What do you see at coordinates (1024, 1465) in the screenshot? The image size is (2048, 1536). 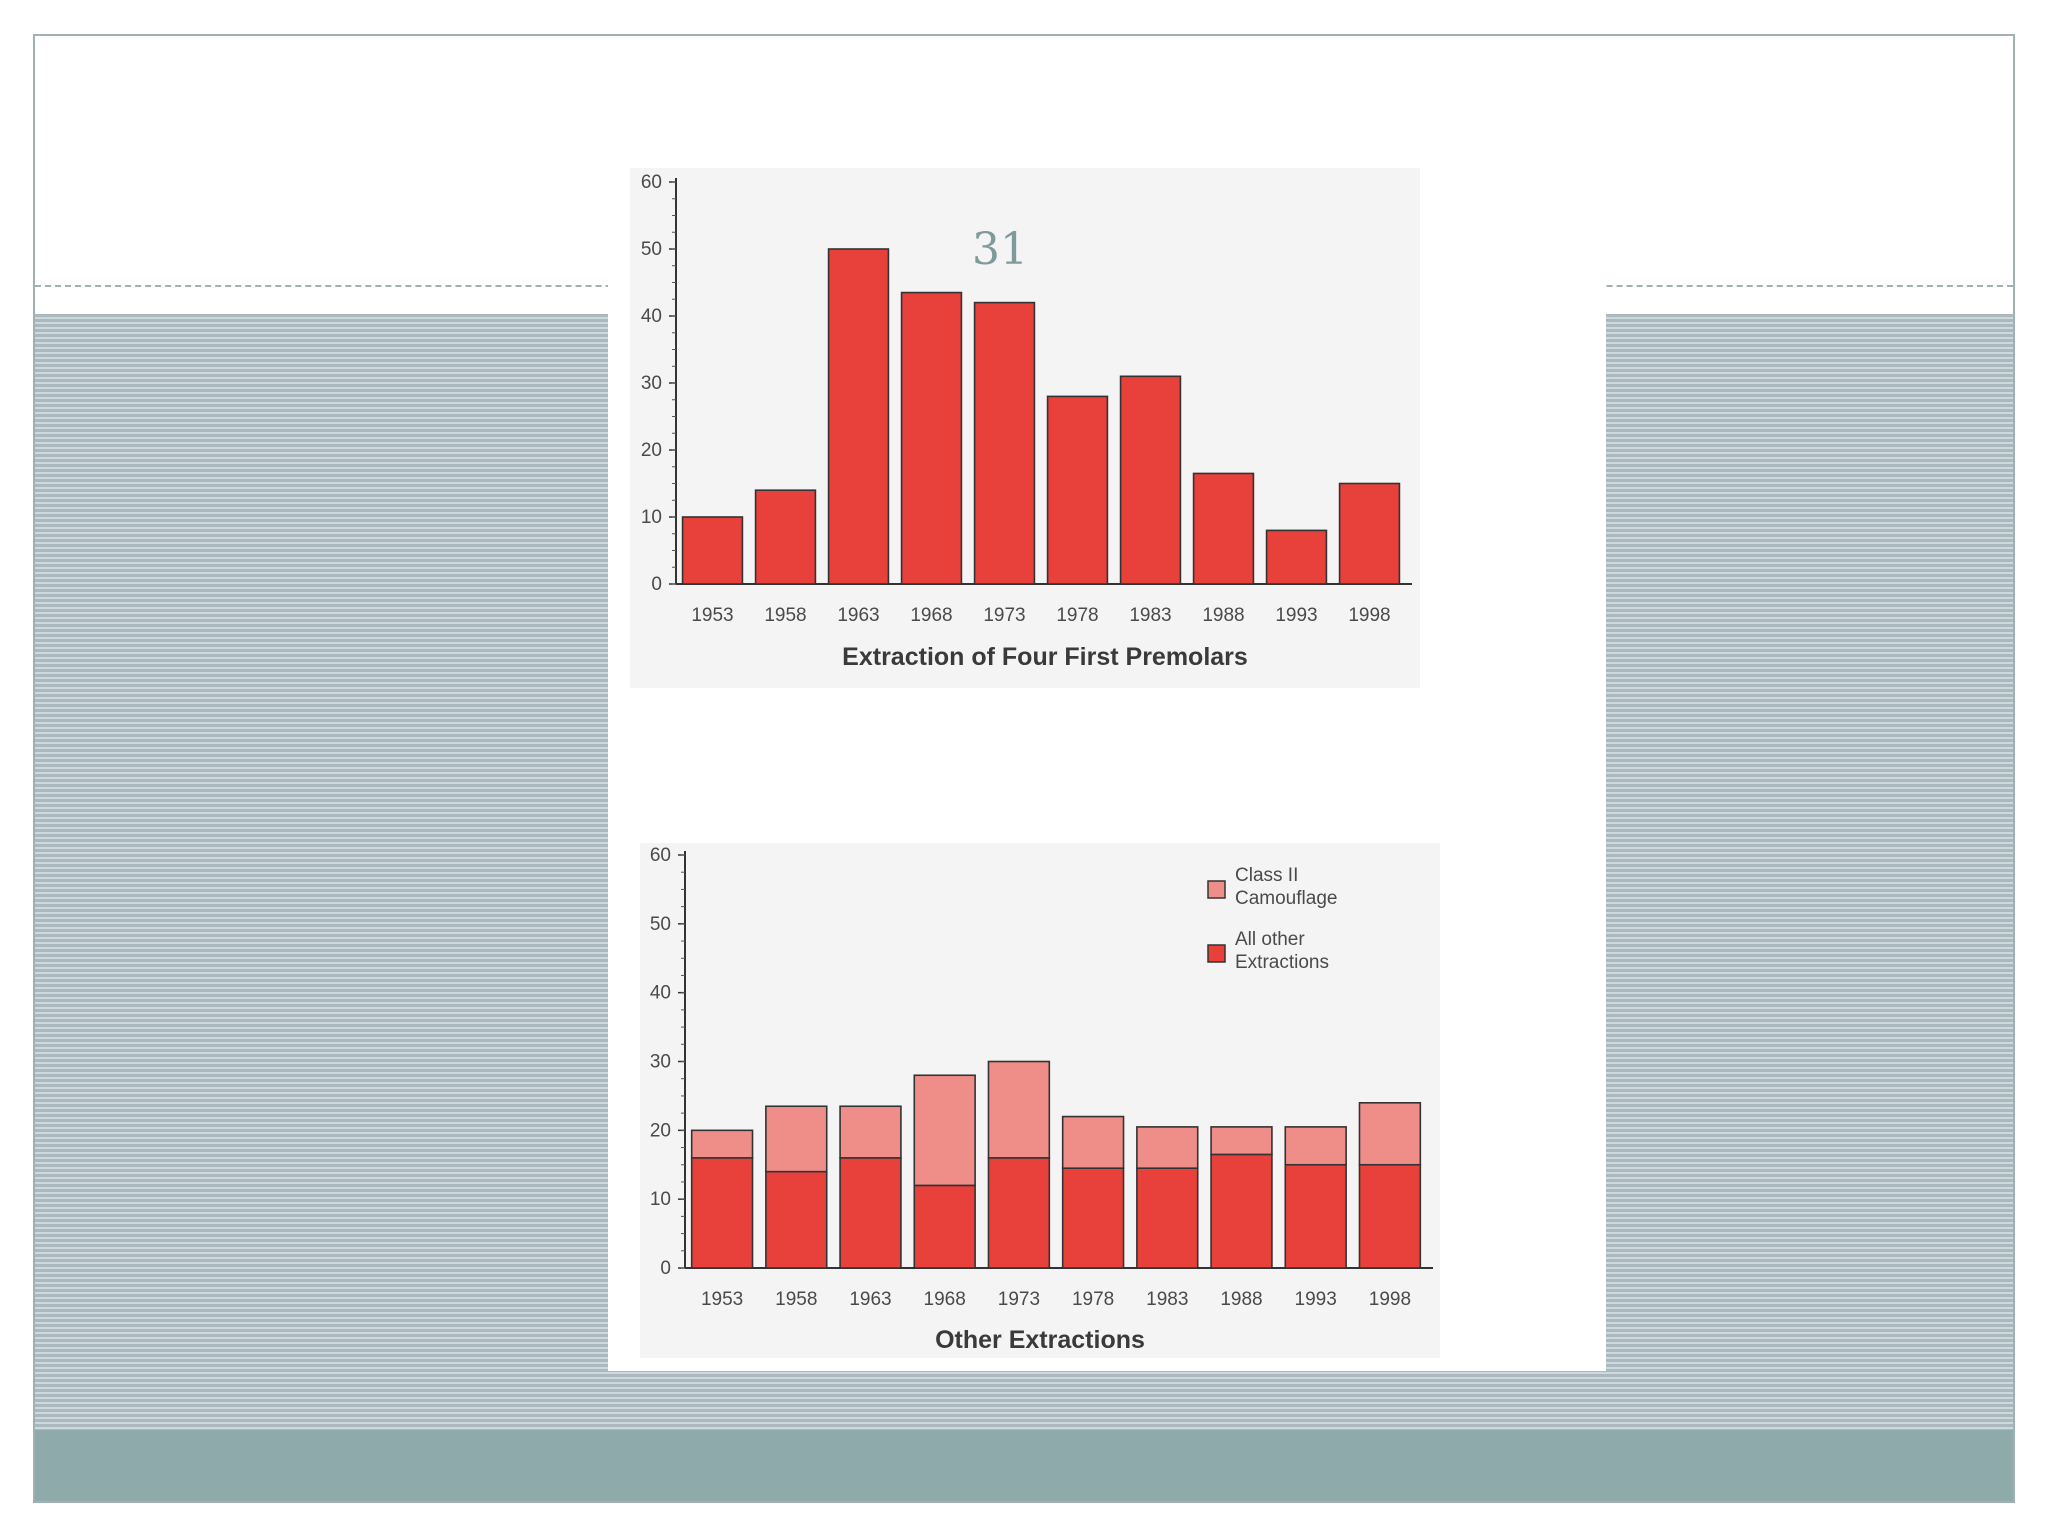 I see `footer-band` at bounding box center [1024, 1465].